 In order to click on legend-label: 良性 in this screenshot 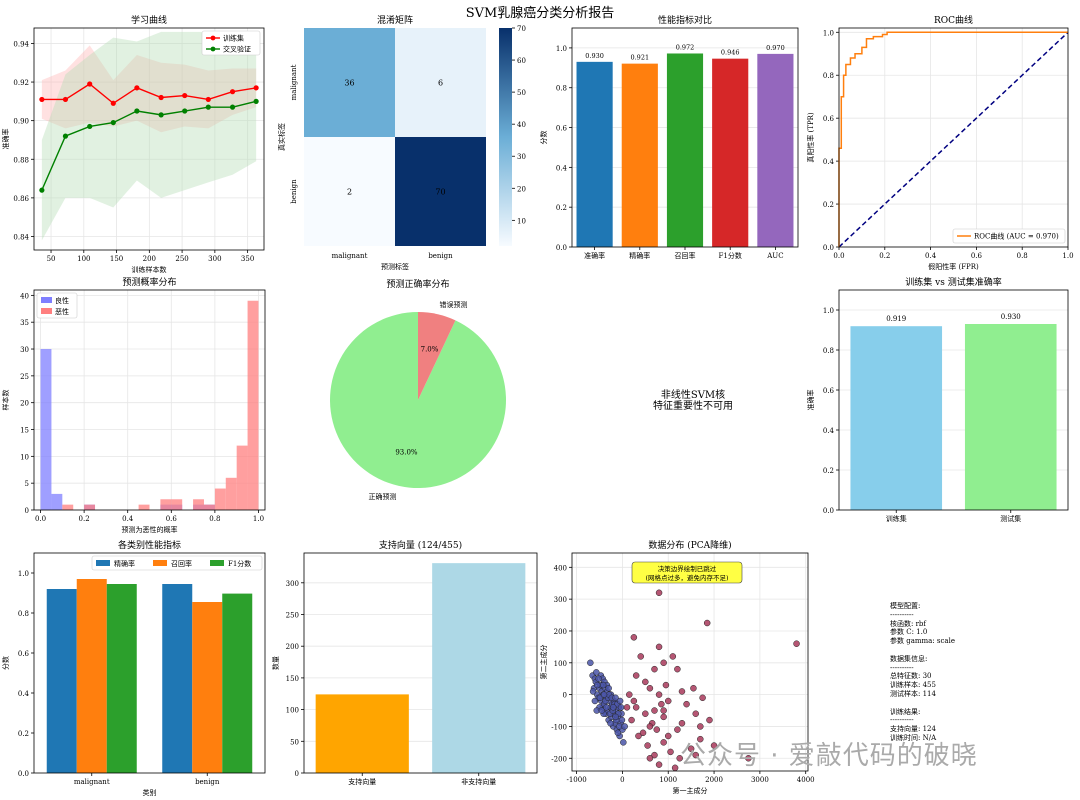, I will do `click(62, 300)`.